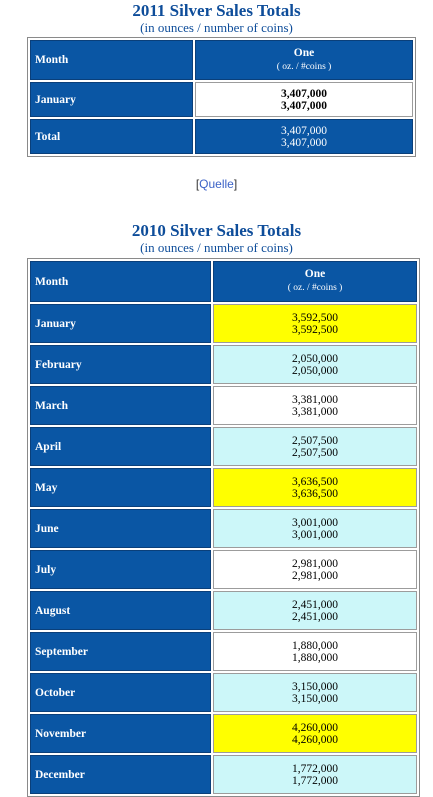 Image resolution: width=433 pixels, height=797 pixels. I want to click on value-cell: 2,050,000 2,050,000, so click(315, 364).